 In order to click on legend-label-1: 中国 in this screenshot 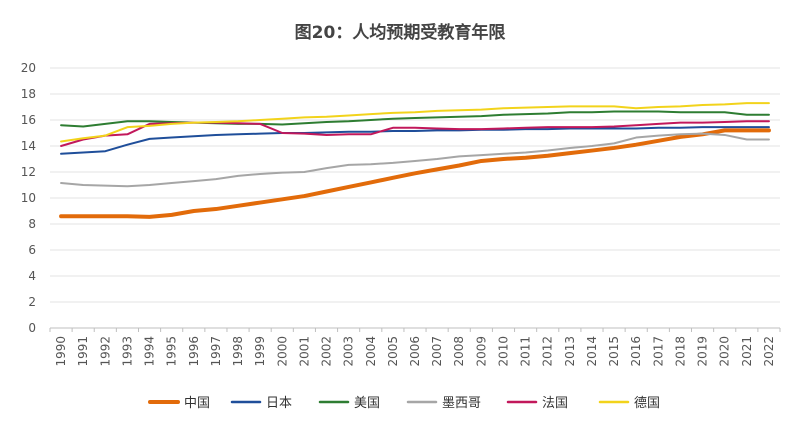, I will do `click(197, 403)`.